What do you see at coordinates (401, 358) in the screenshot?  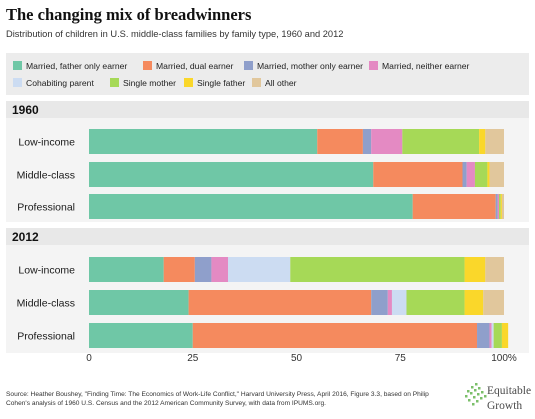 I see `x-tick-label: 75` at bounding box center [401, 358].